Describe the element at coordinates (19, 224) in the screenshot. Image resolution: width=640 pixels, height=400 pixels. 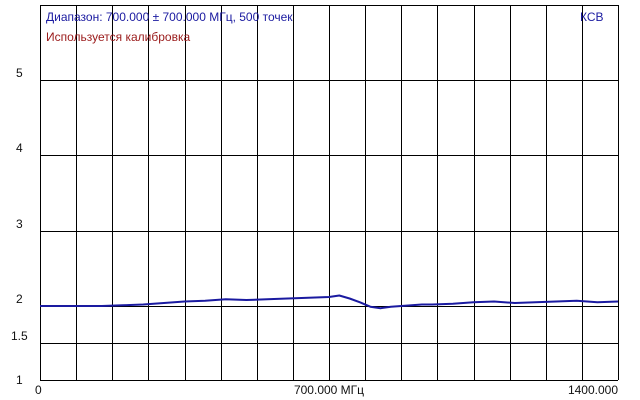
I see `y-tick-label: 3` at that location.